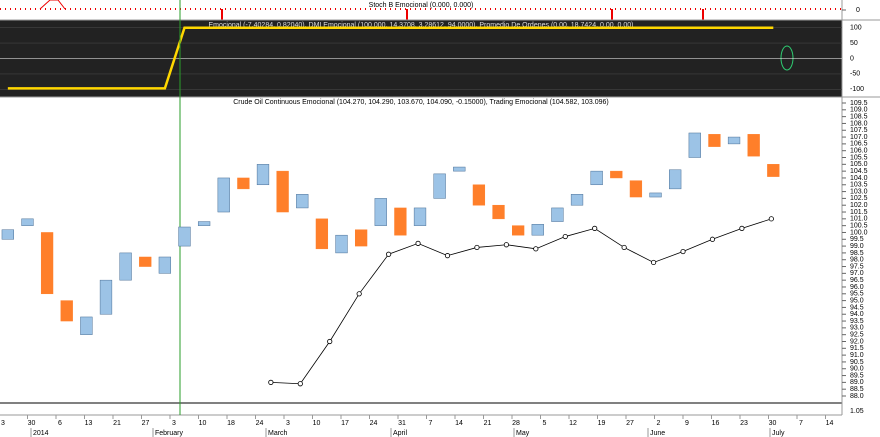 The image size is (880, 437). Describe the element at coordinates (857, 375) in the screenshot. I see `y-tick-label: 89.5` at that location.